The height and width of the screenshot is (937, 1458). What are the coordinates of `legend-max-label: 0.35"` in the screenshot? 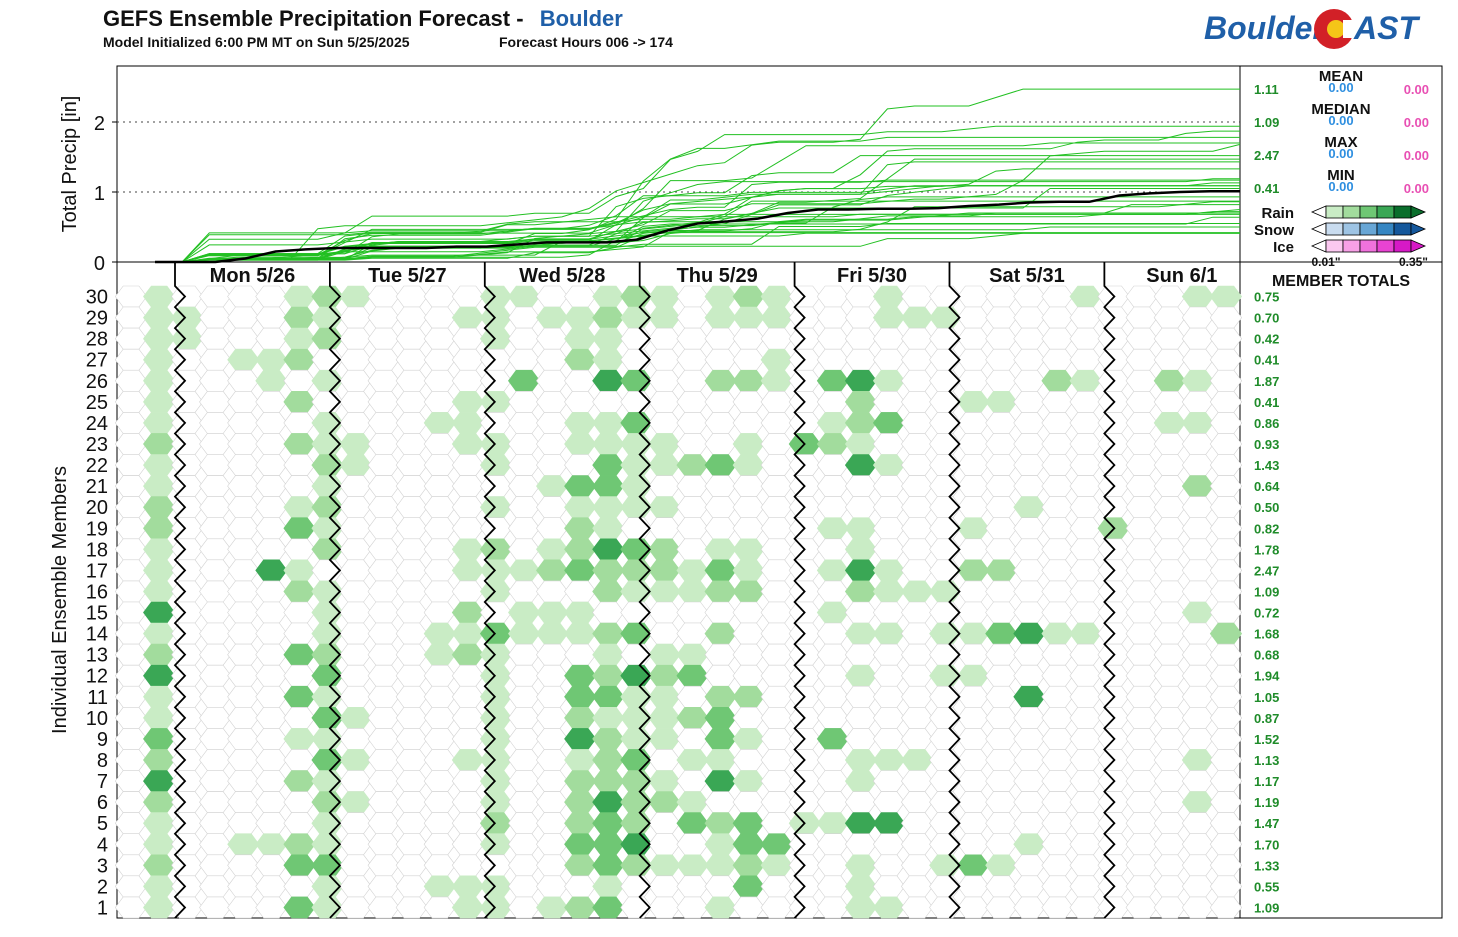 It's located at (1413, 262).